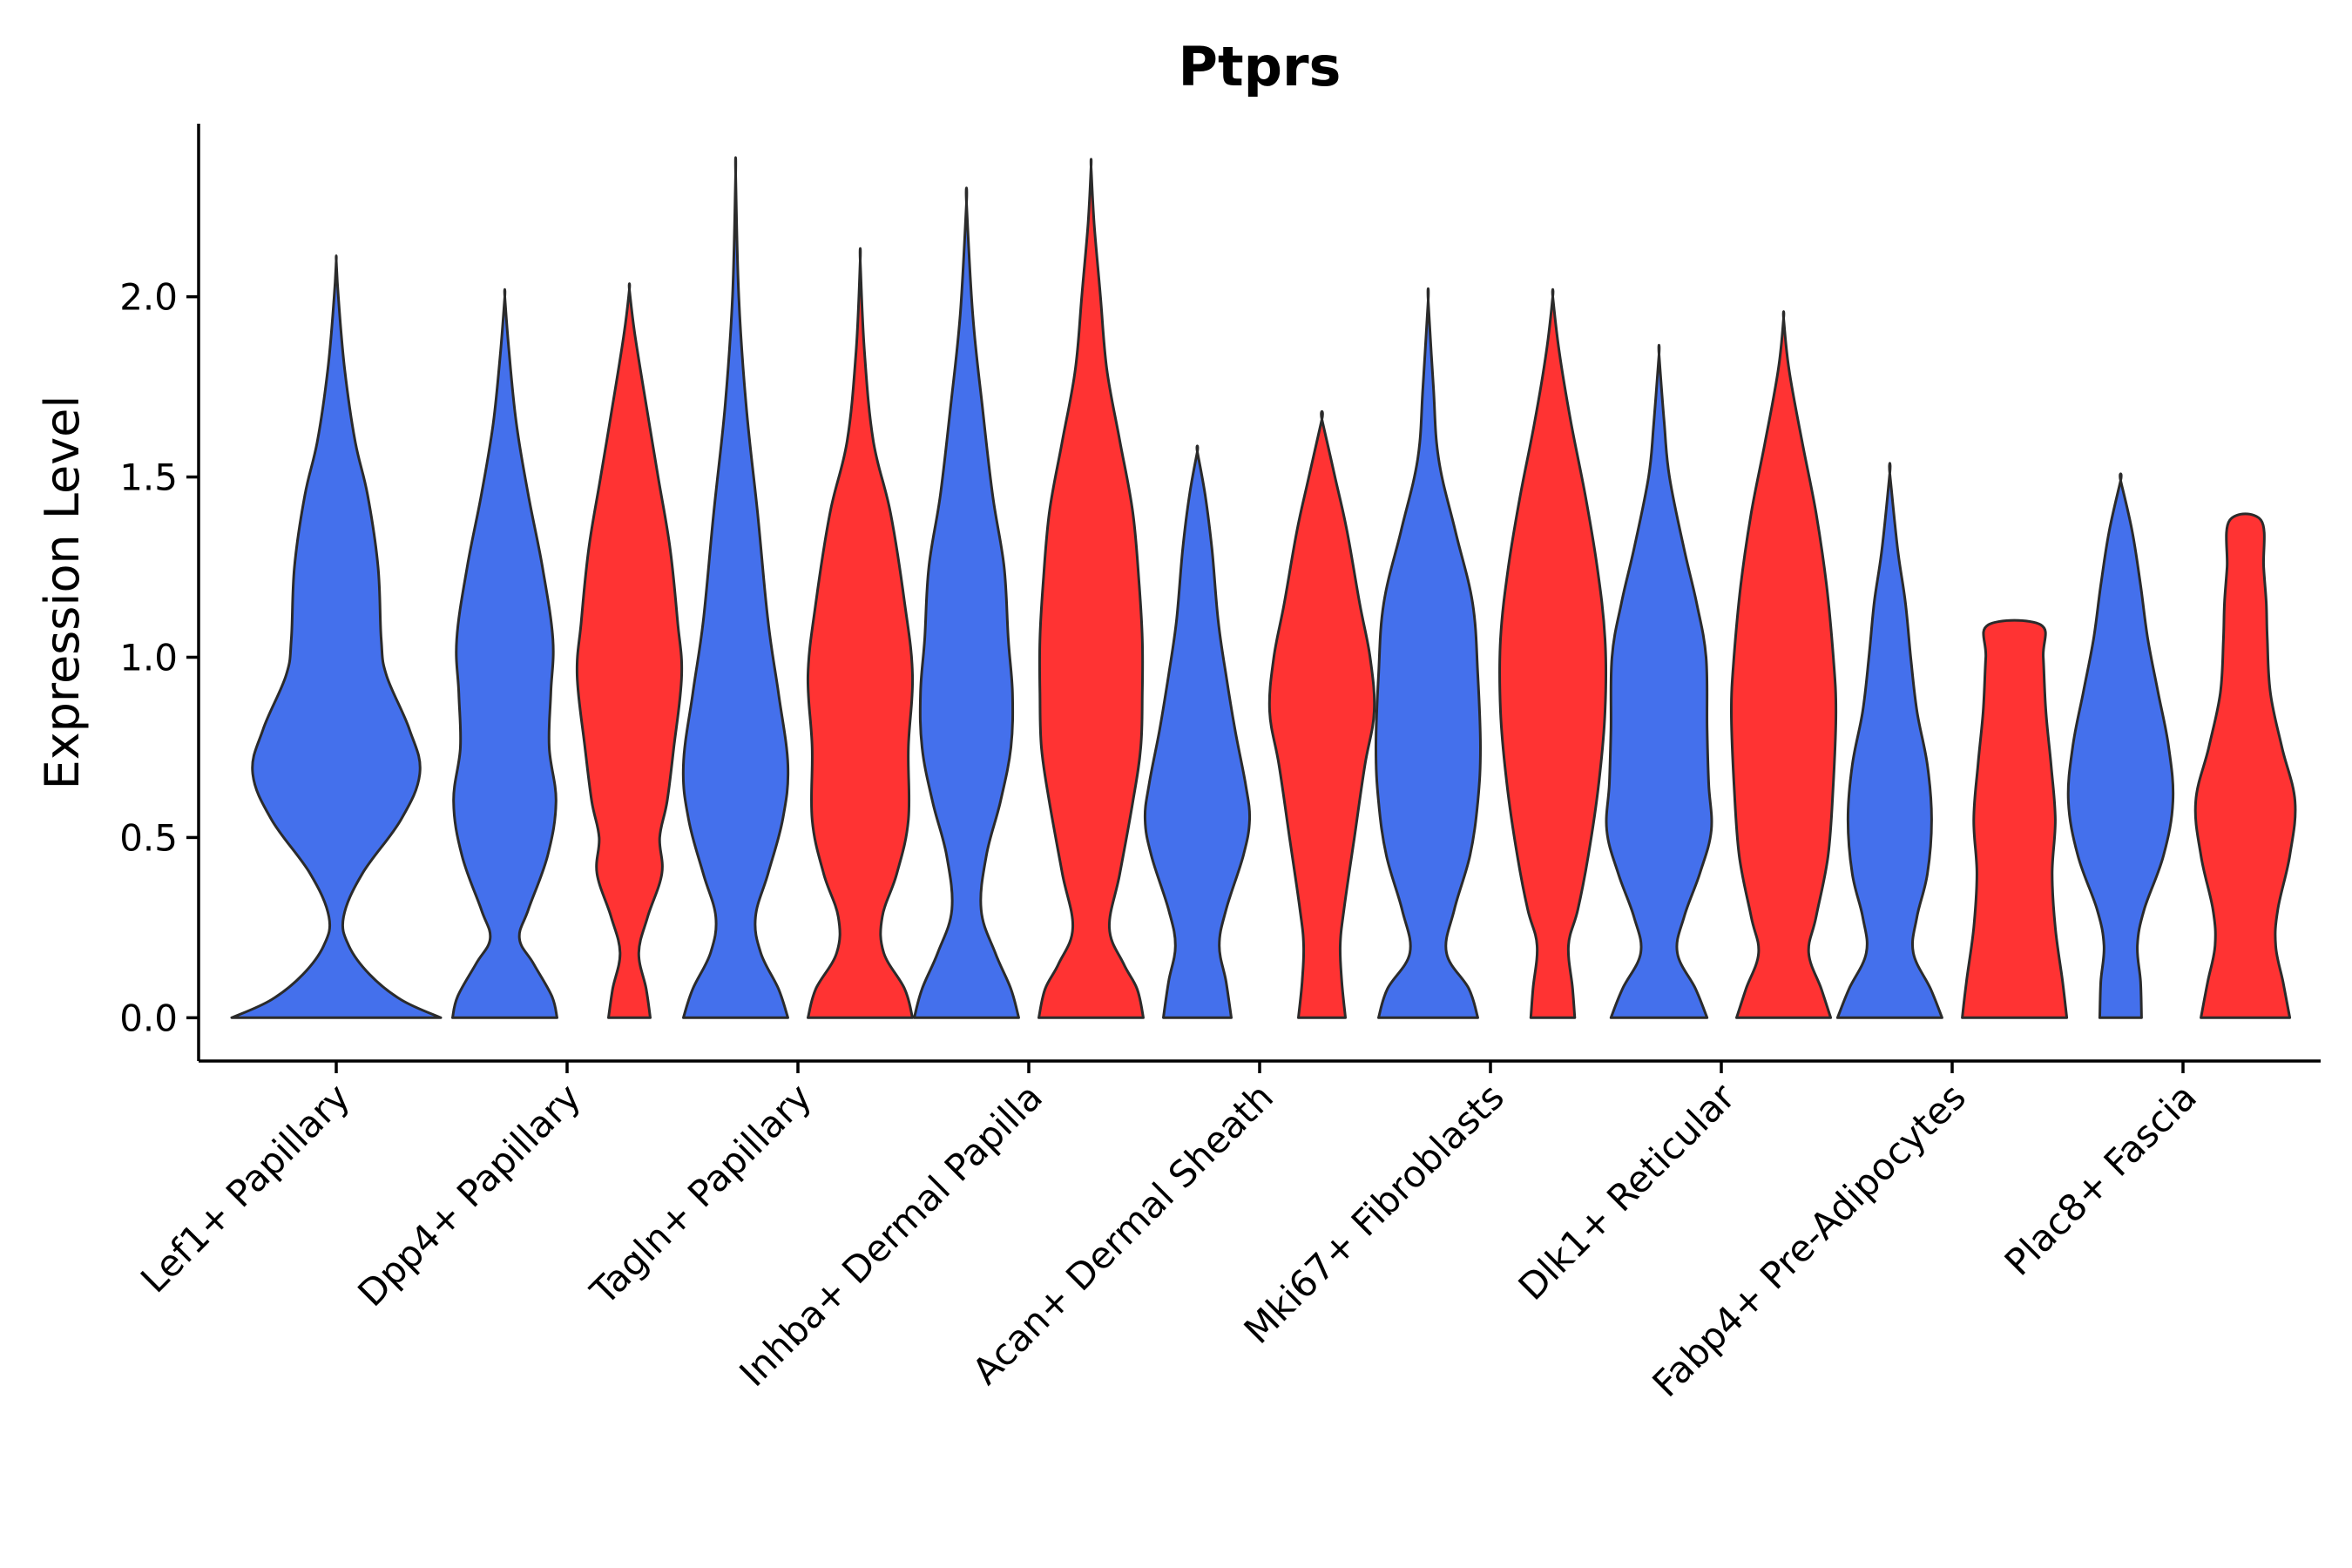  Describe the element at coordinates (469, 1195) in the screenshot. I see `x-tick-label: Dpp4+ Papillary` at that location.